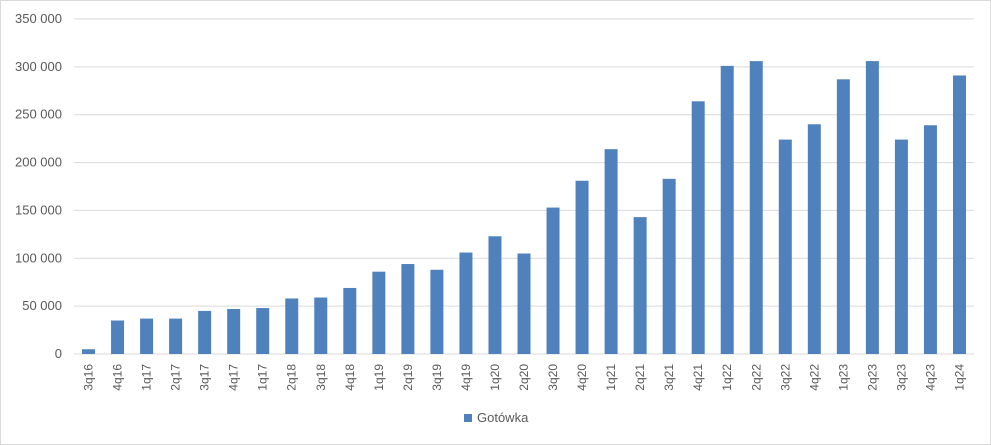  Describe the element at coordinates (38, 114) in the screenshot. I see `y-tick-label: 250 000` at that location.